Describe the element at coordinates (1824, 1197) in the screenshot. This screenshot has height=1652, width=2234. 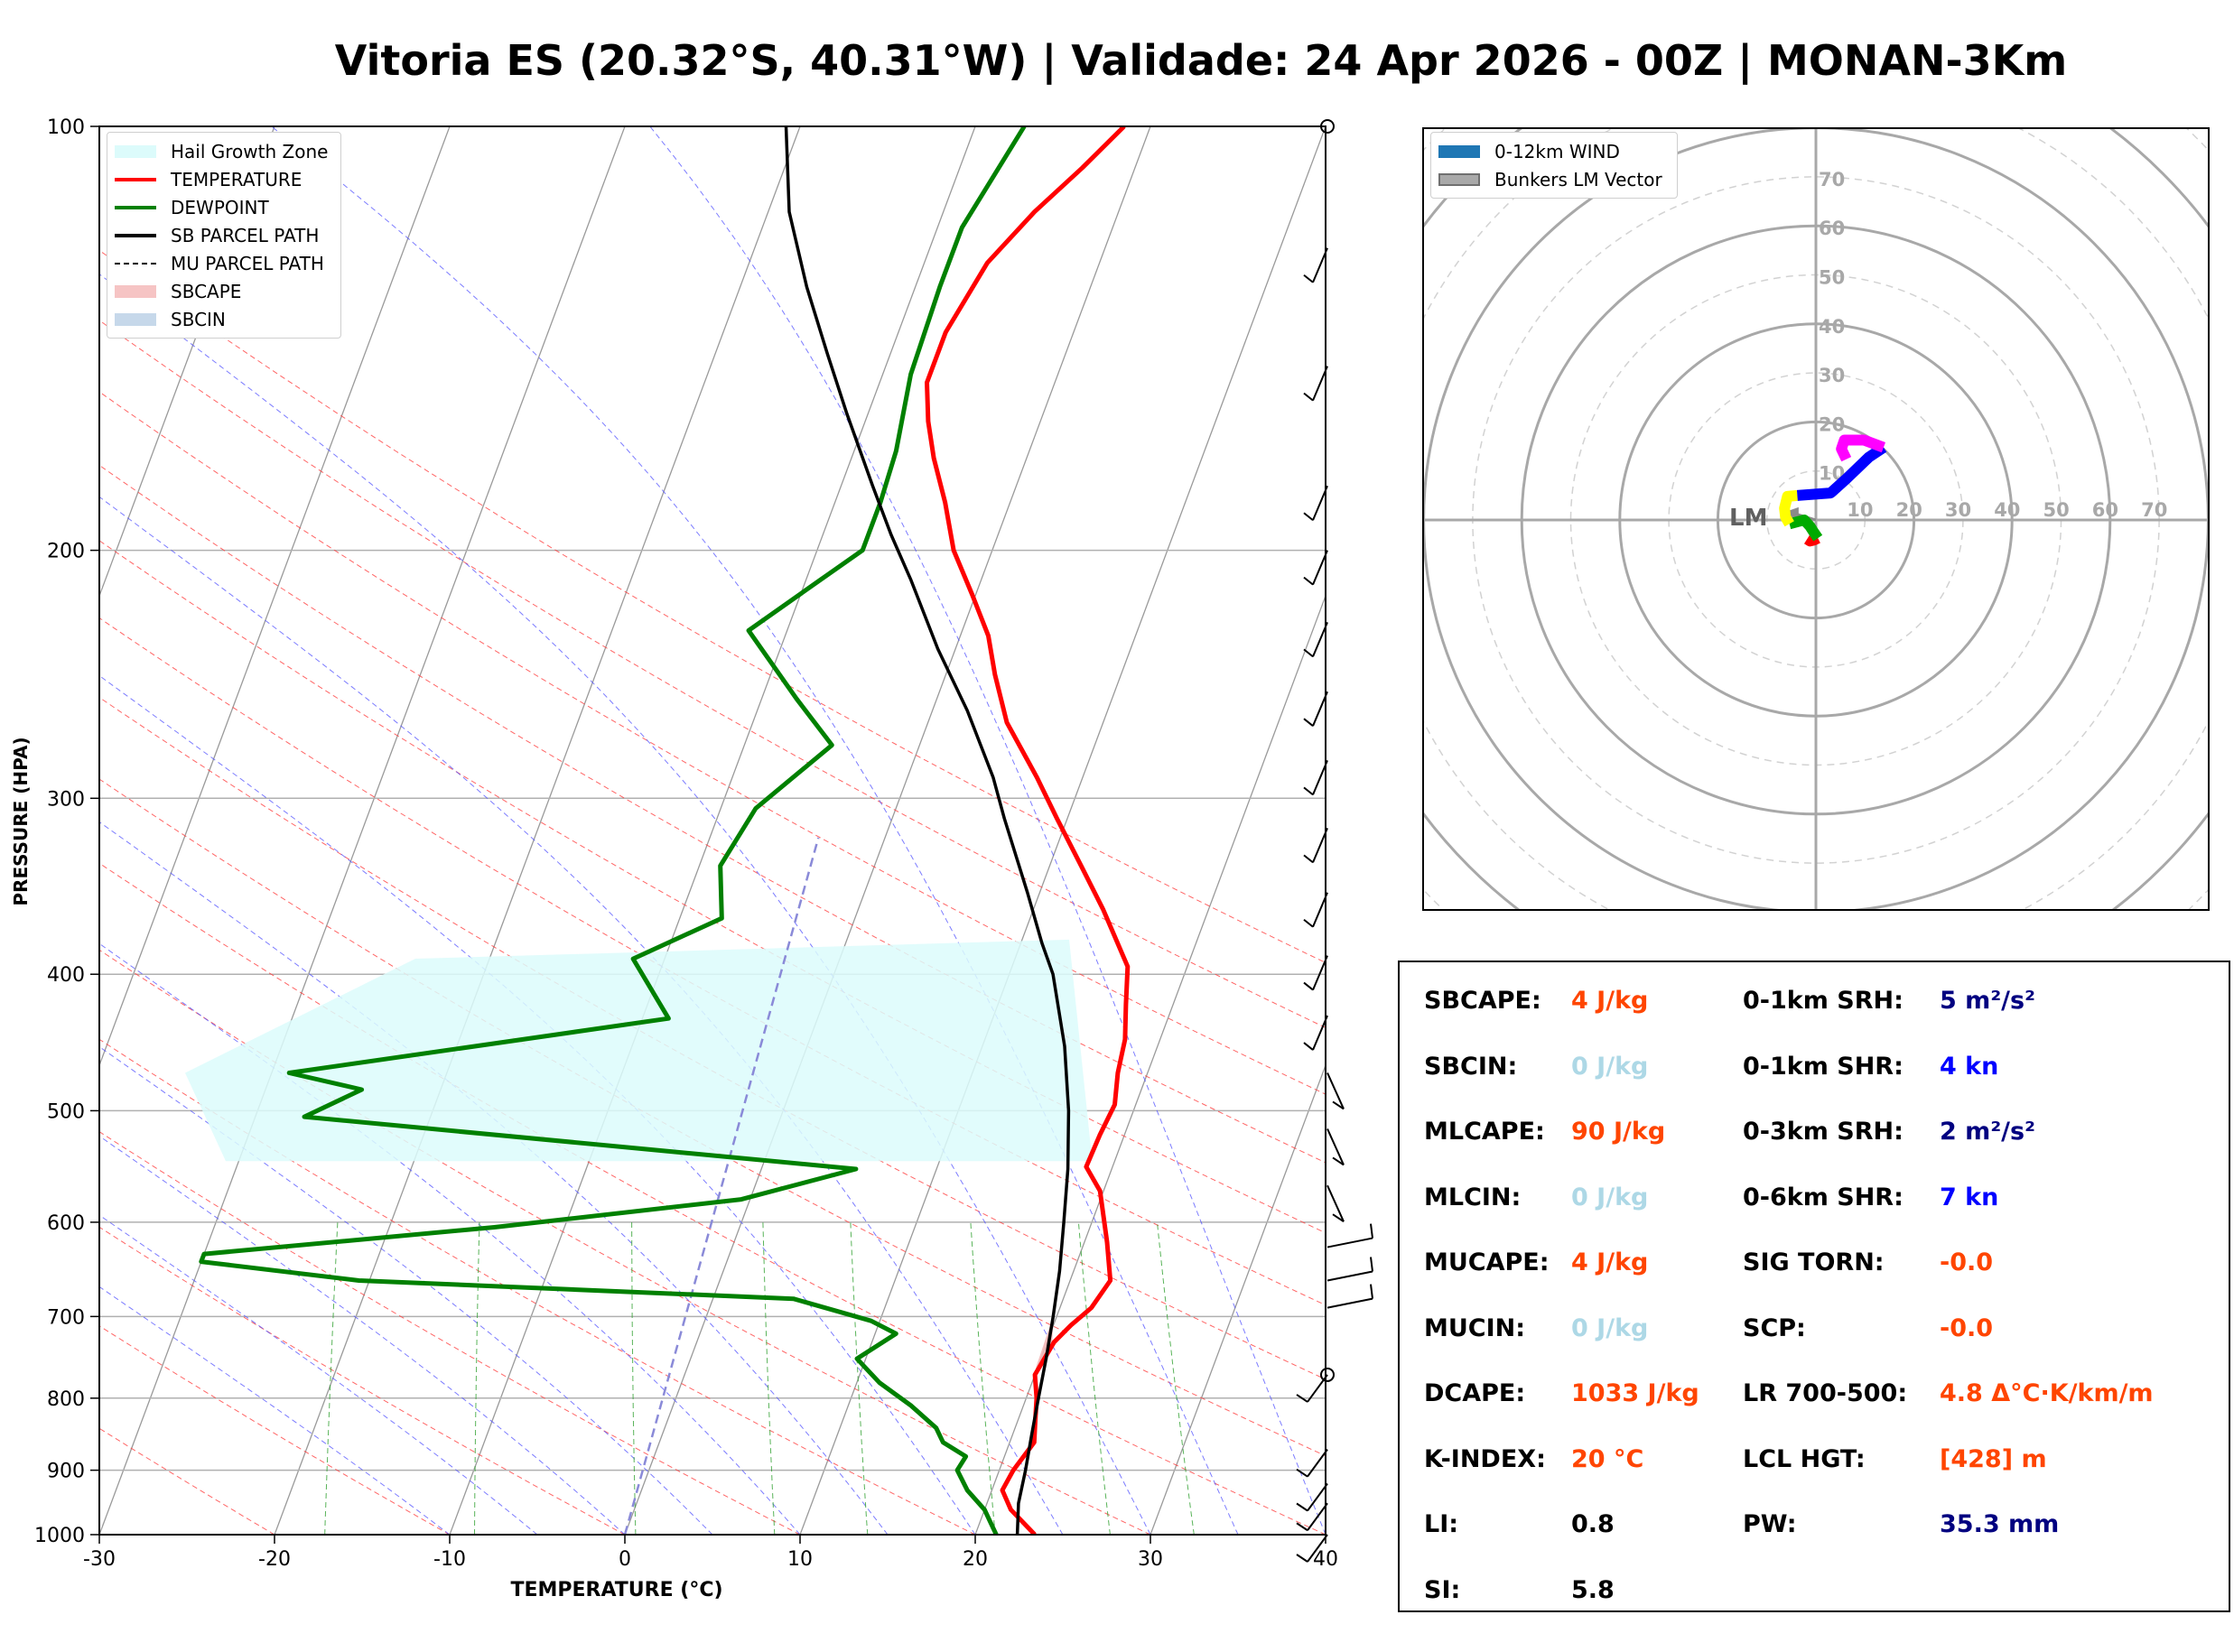
I see `index-label: 0-6km SHR:` at that location.